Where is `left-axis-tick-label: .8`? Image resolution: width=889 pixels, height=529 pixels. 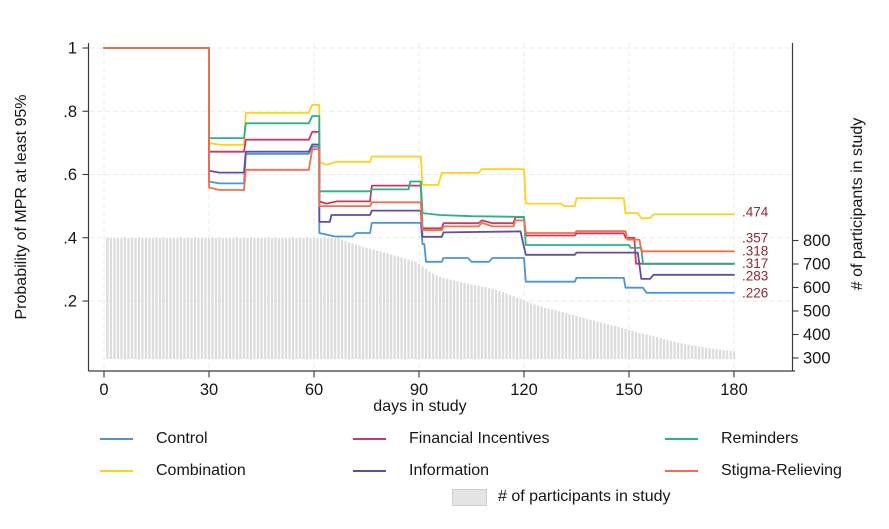
left-axis-tick-label: .8 is located at coordinates (70, 112).